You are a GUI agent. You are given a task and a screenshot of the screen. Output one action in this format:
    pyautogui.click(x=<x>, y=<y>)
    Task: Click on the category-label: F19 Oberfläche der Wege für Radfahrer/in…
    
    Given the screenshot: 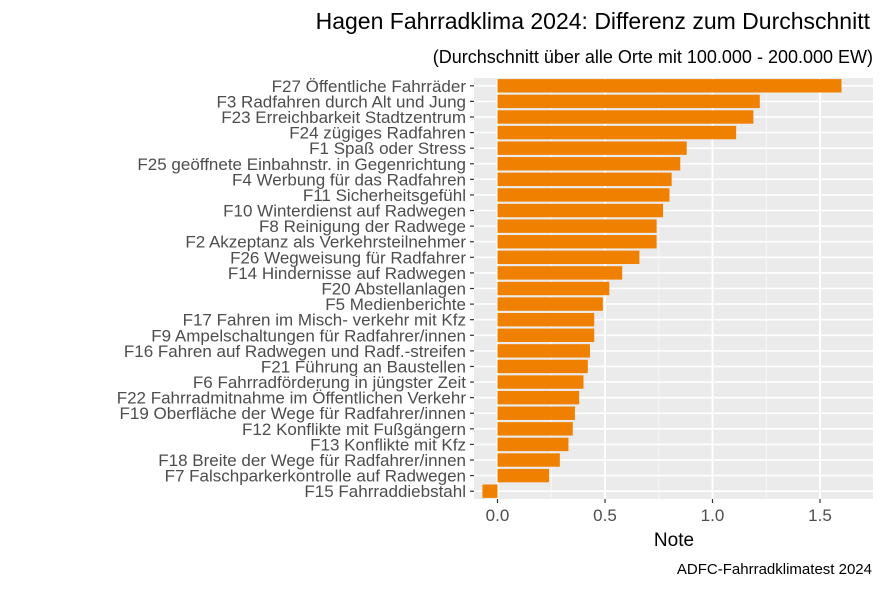 What is the action you would take?
    pyautogui.click(x=293, y=413)
    